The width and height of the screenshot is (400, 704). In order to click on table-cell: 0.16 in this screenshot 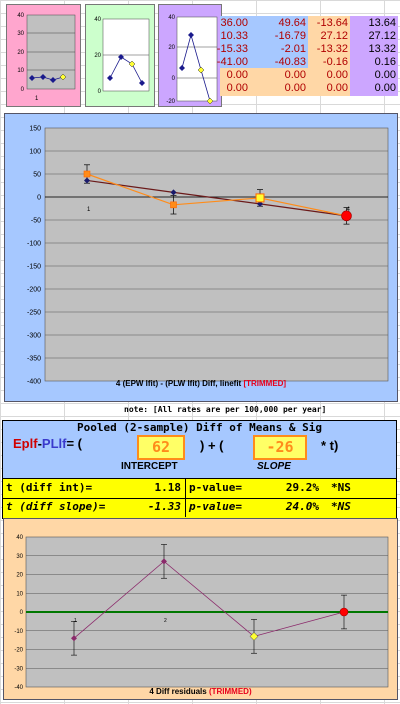, I will do `click(385, 62)`.